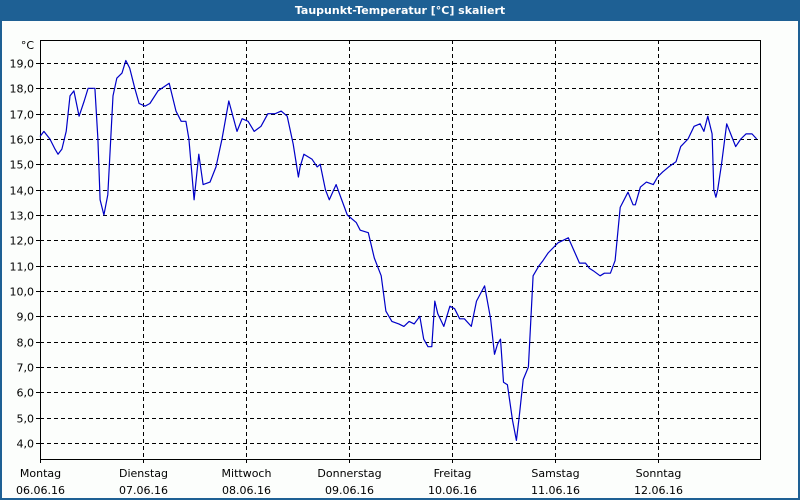 This screenshot has height=500, width=800. Describe the element at coordinates (658, 490) in the screenshot. I see `x-tick-date: 12.06.16` at that location.